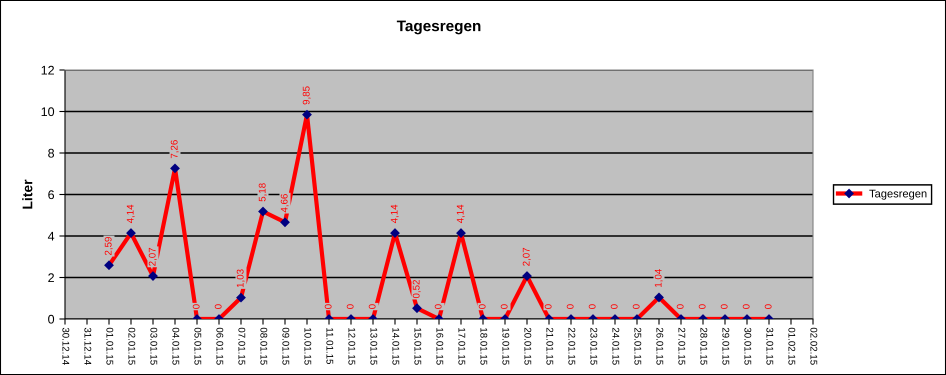  I want to click on x-tick-label: 01.01.15, so click(110, 346).